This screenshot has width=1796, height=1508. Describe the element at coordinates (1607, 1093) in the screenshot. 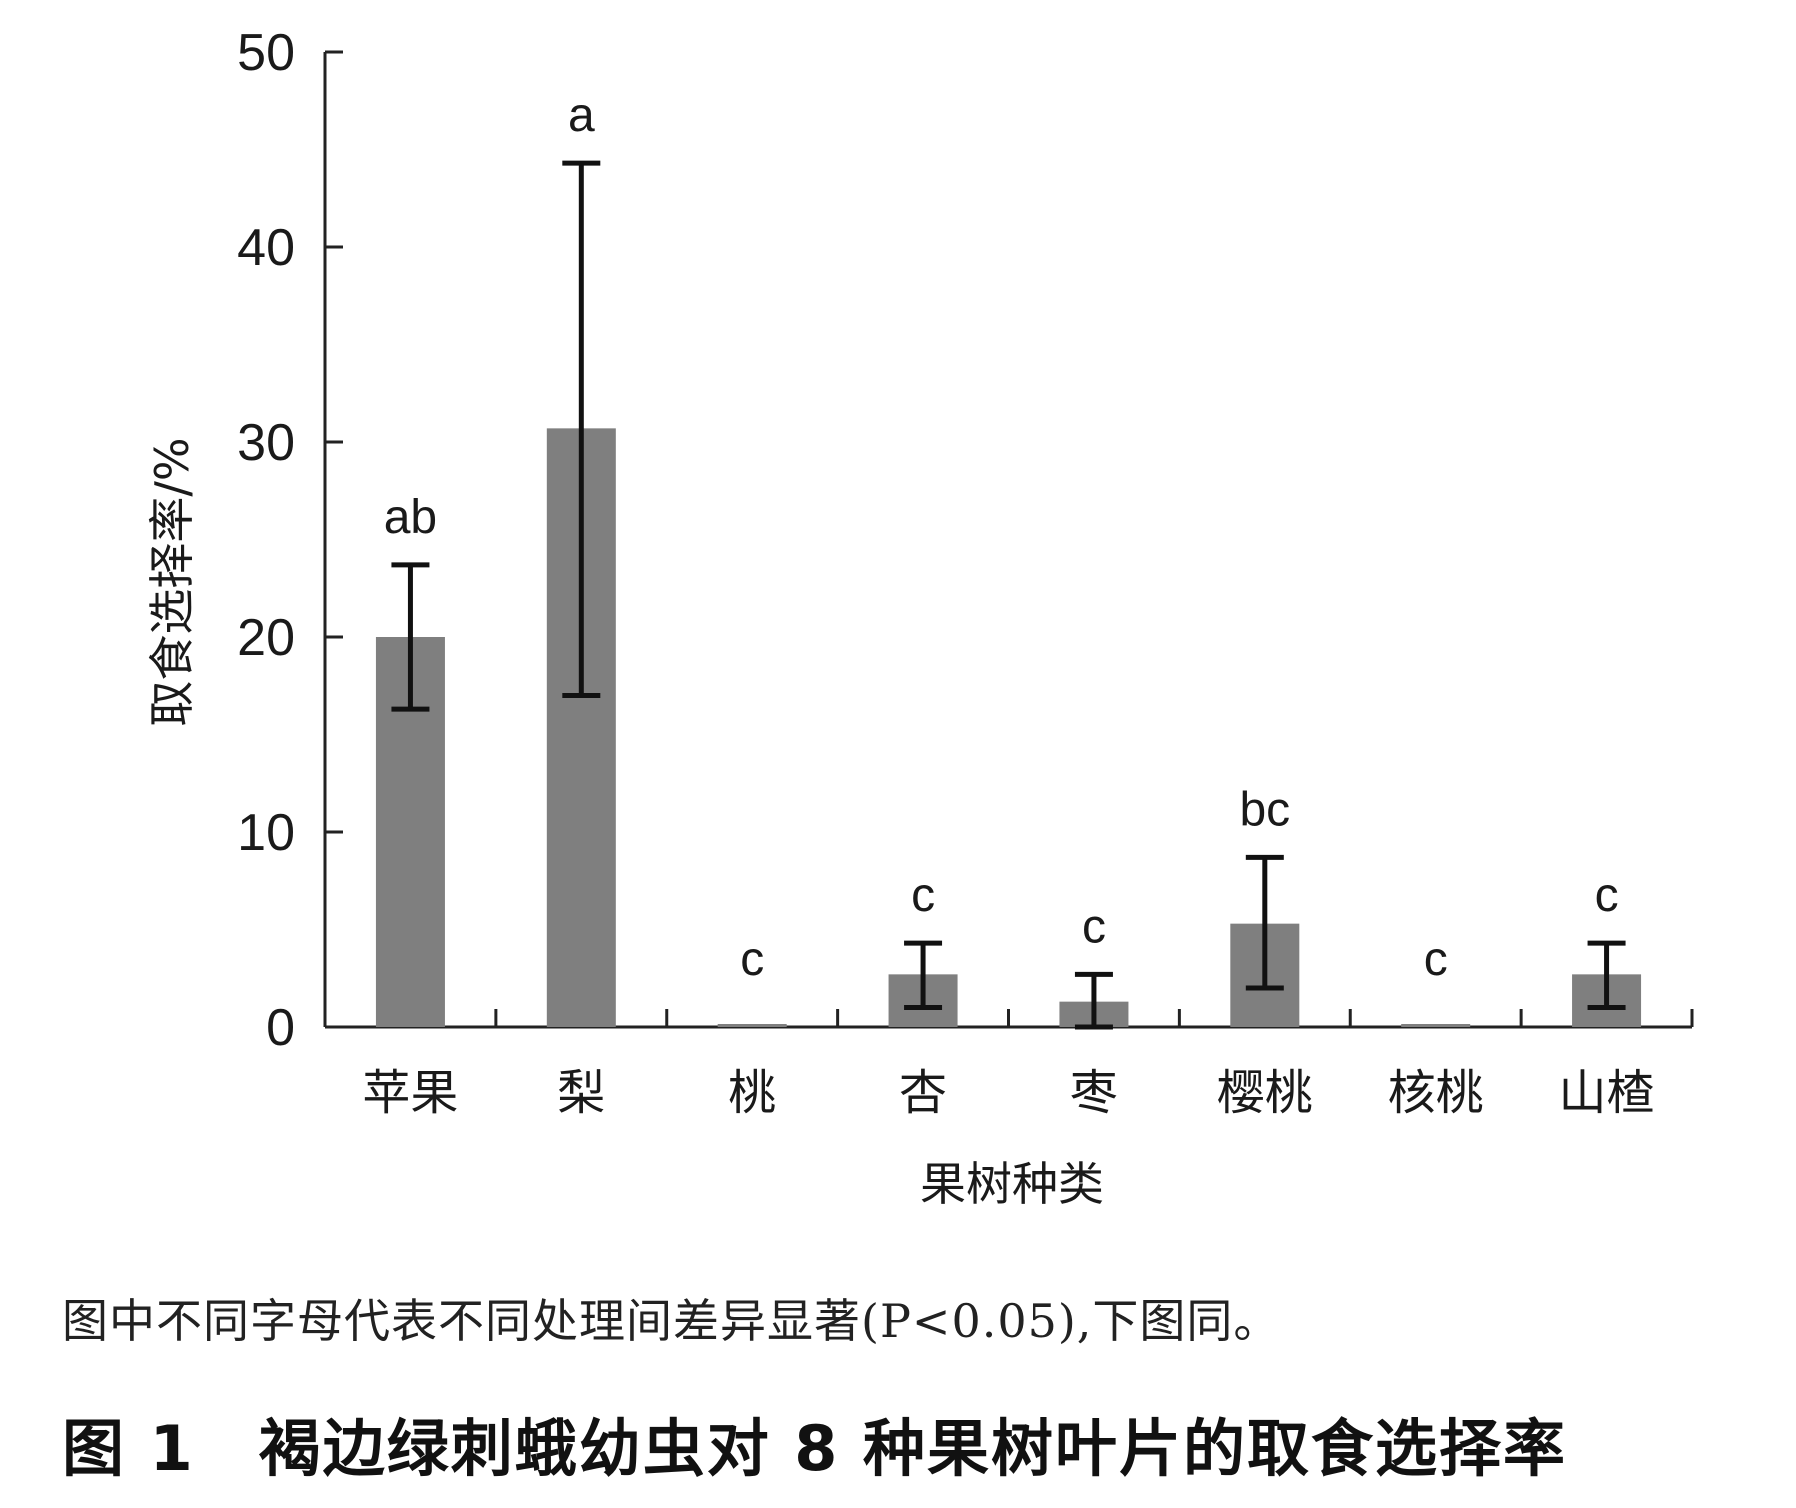

I see `x-category-label: 山楂` at that location.